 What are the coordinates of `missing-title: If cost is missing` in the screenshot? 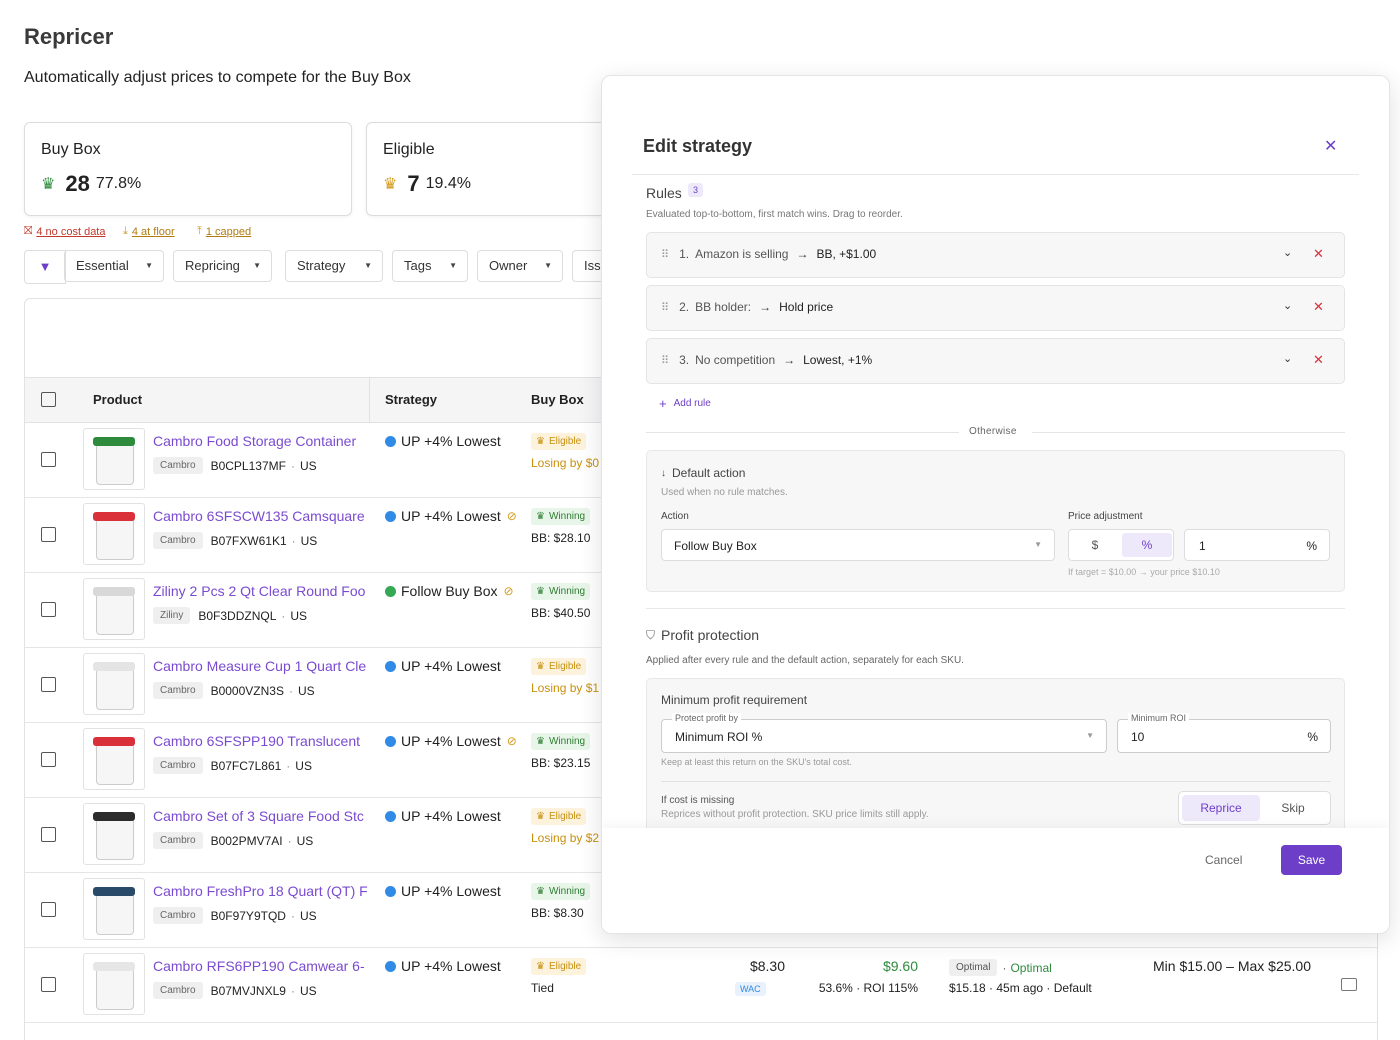 It's located at (698, 800).